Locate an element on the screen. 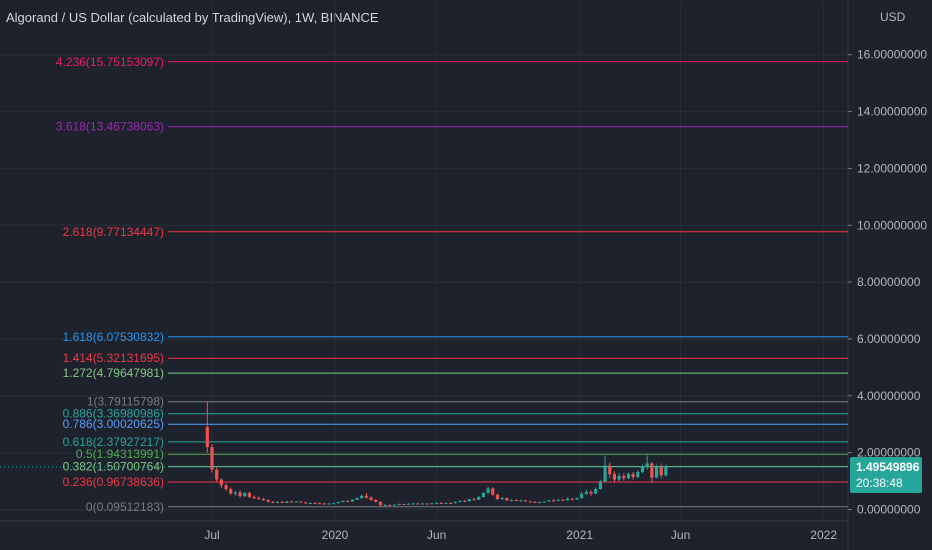  y-axis-unit: USD is located at coordinates (893, 17).